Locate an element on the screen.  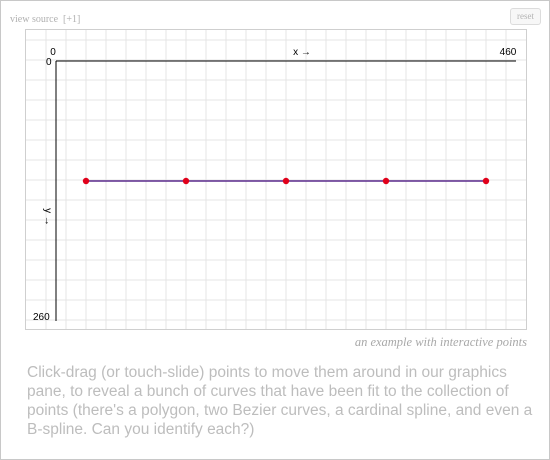
pane-caption: an example with interactive points is located at coordinates (440, 342).